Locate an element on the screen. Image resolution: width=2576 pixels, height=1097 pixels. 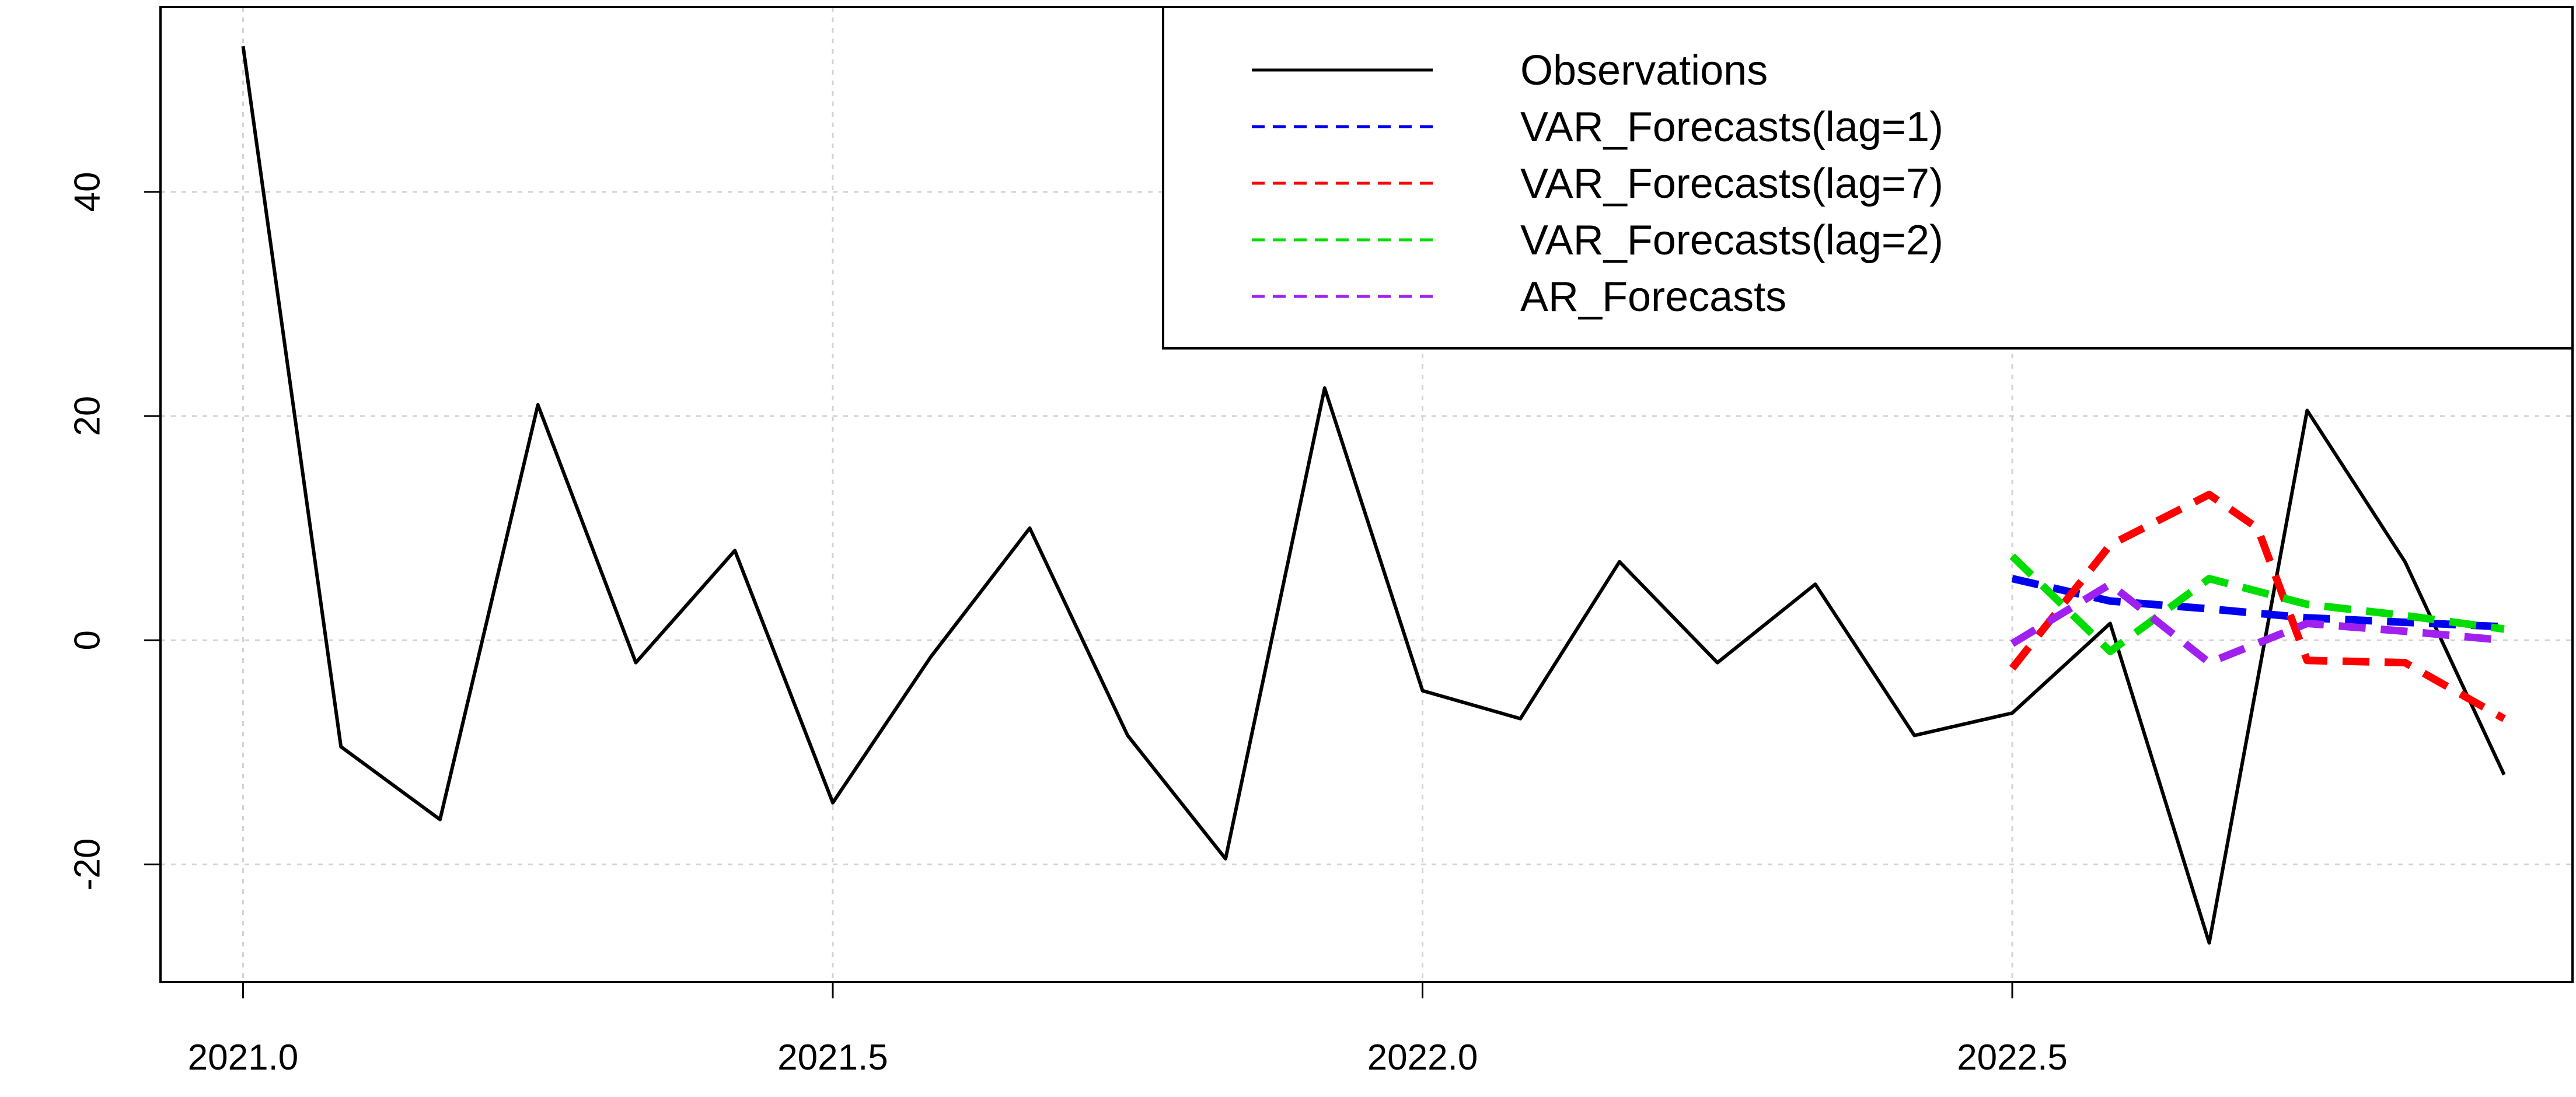
legend-label: VAR_Forecasts(lag=2) is located at coordinates (1731, 240).